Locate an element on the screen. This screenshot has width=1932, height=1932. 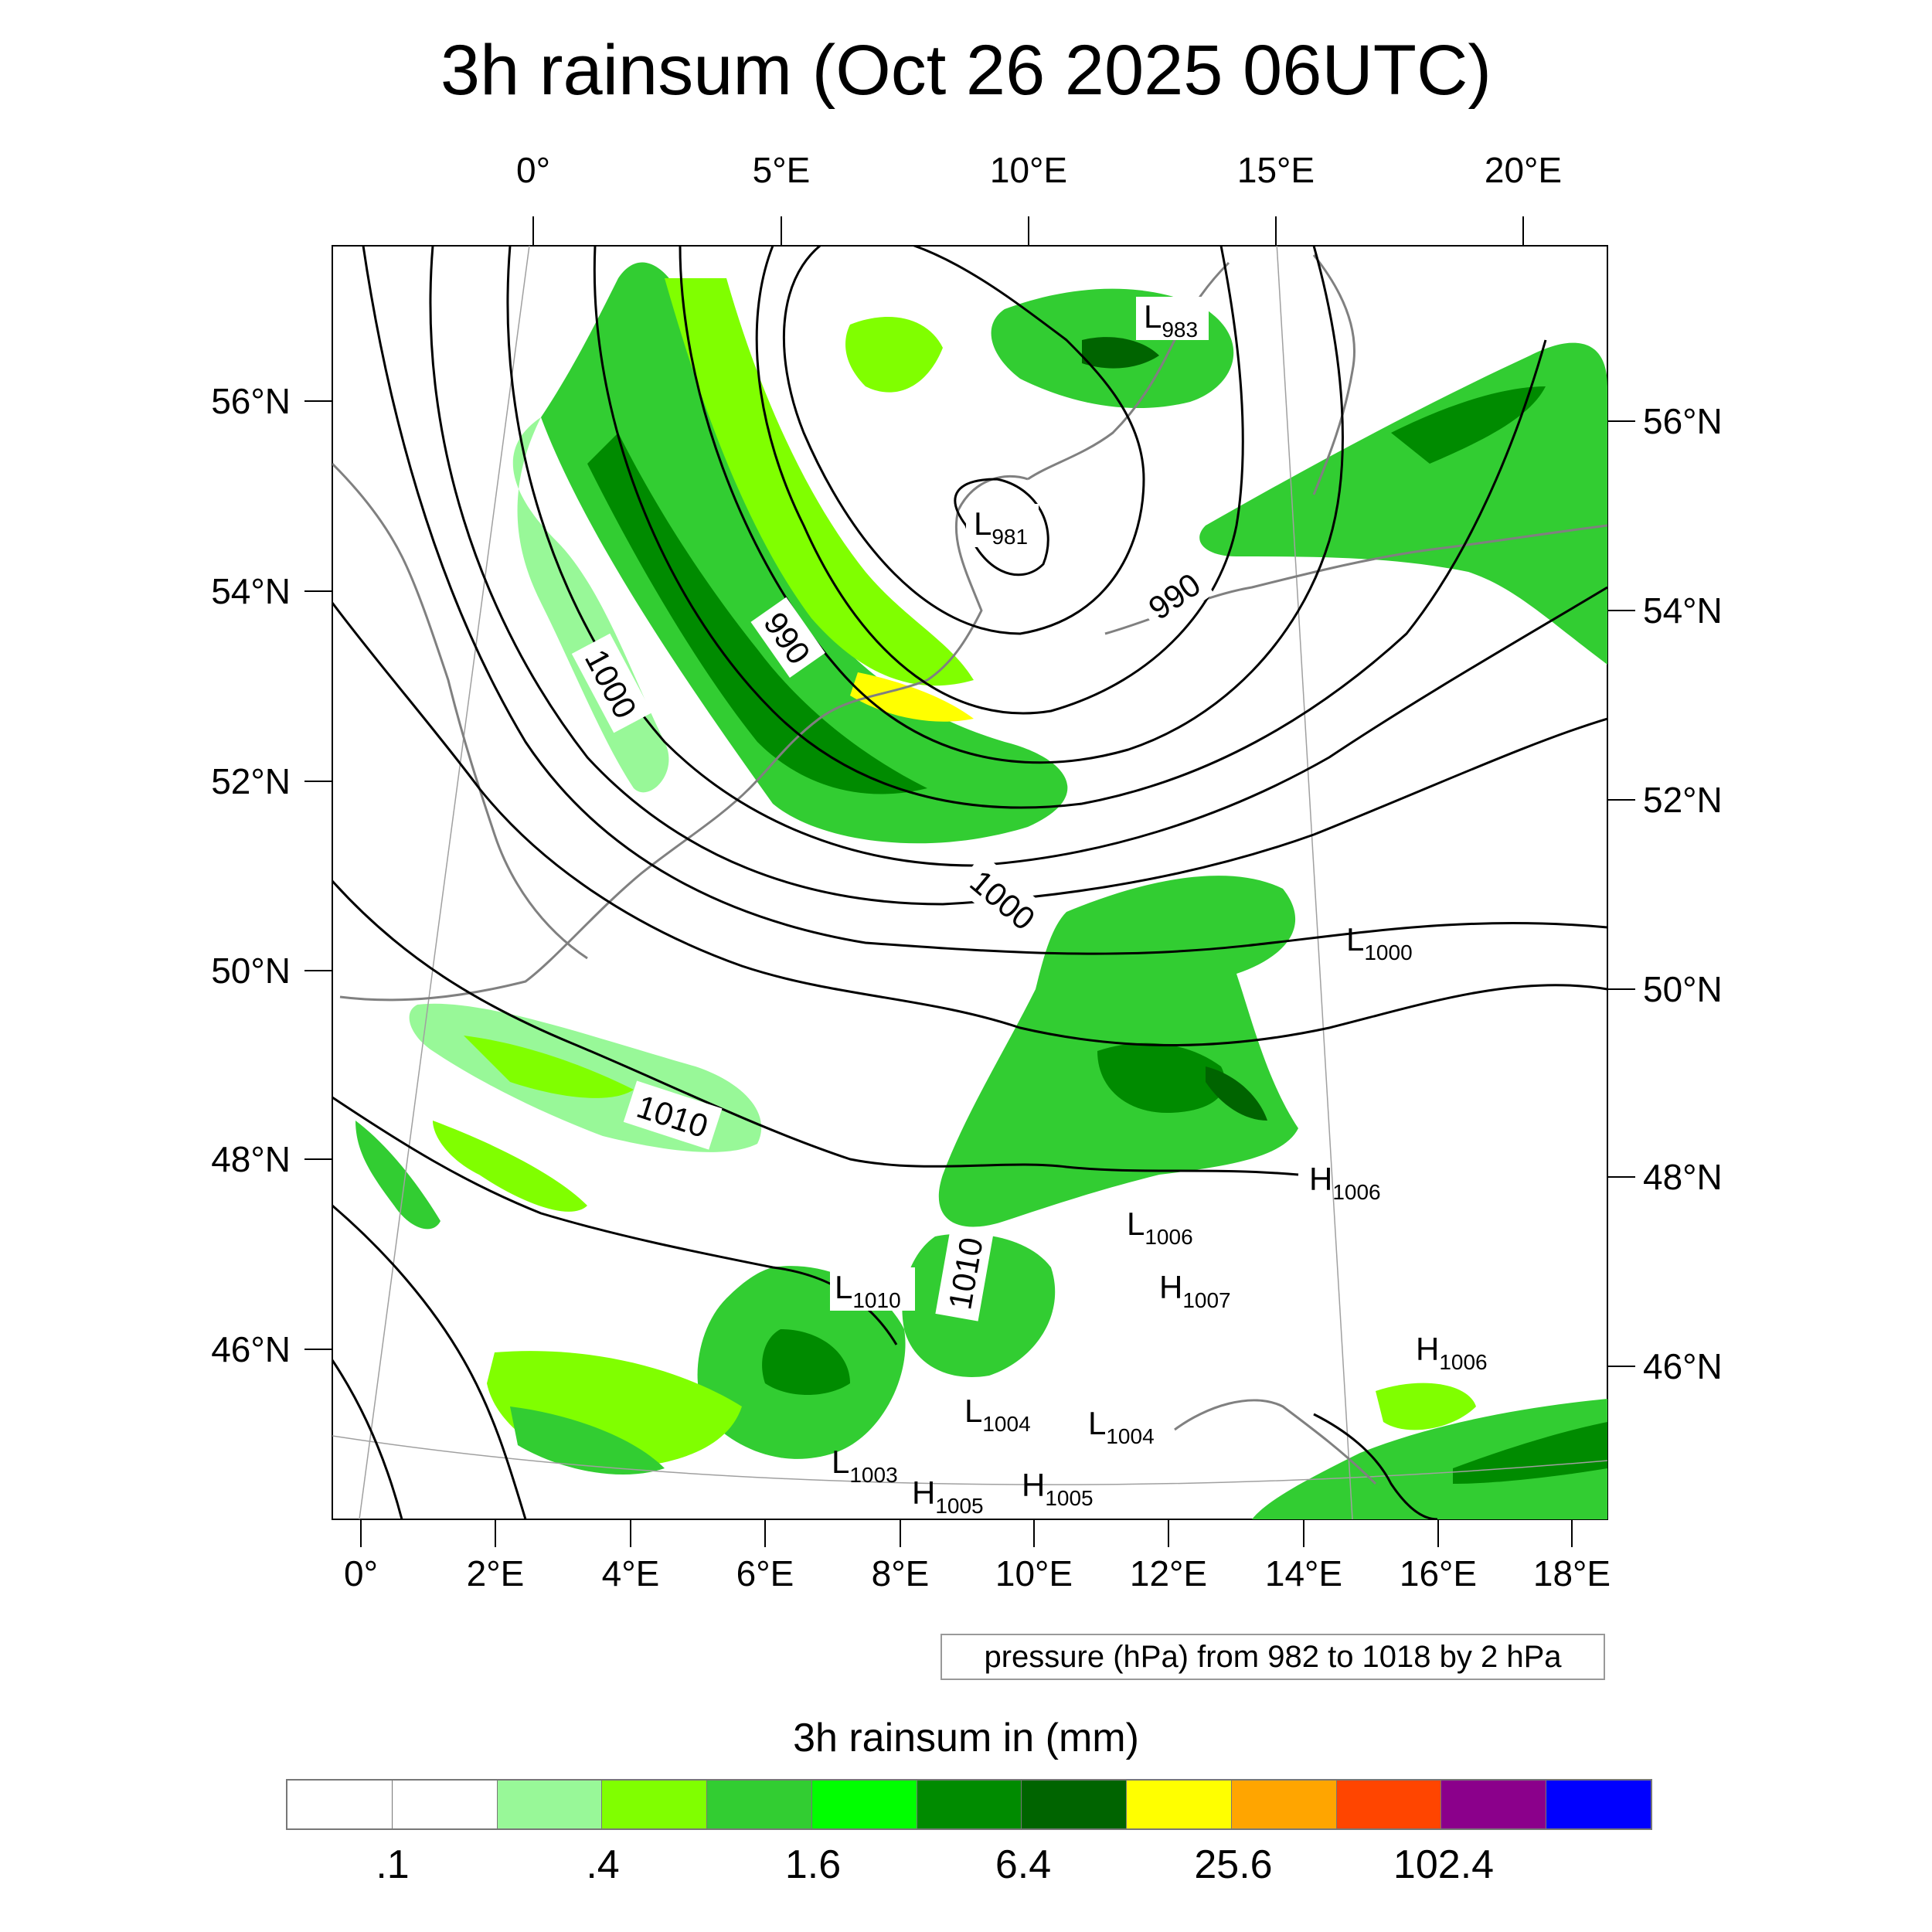
bottom-lon-label: 10°E is located at coordinates (1034, 1574).